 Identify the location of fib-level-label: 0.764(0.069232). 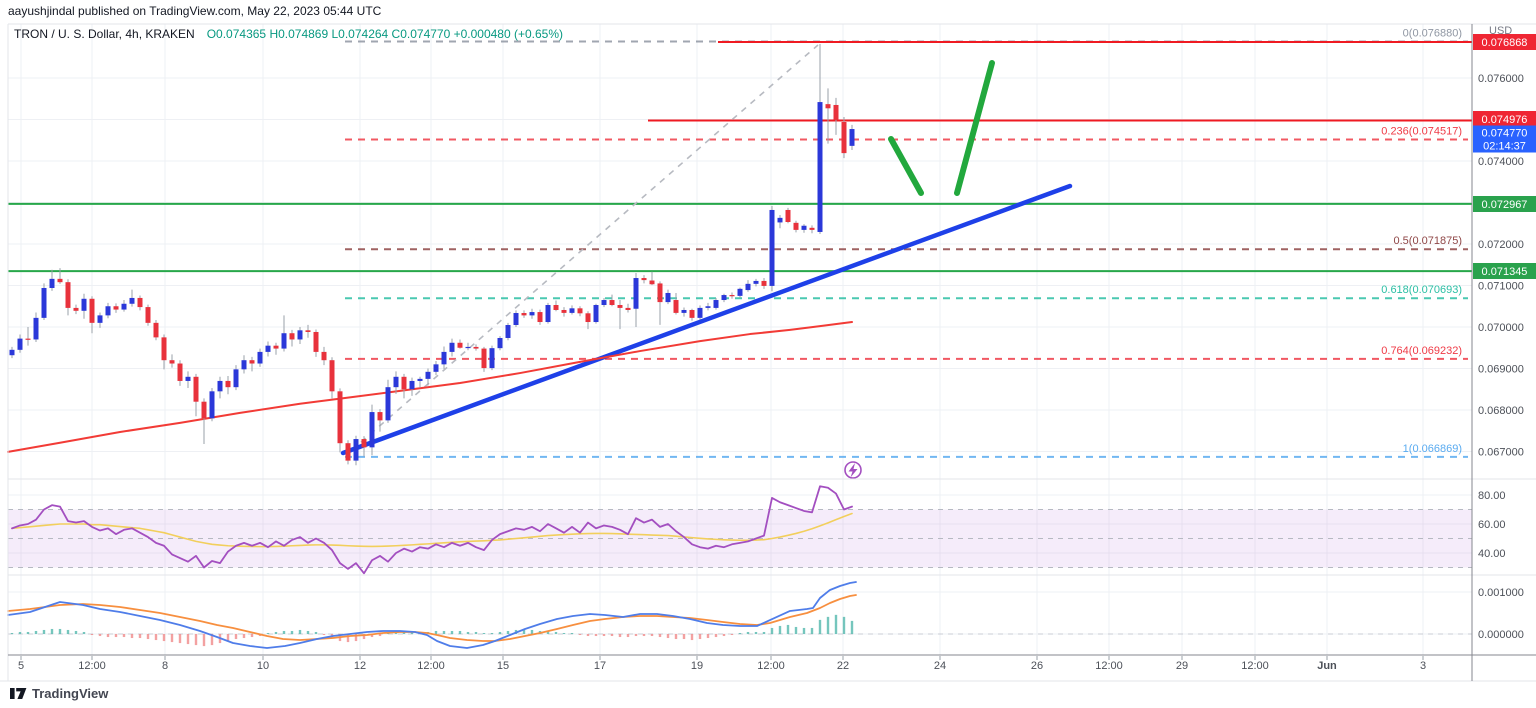
(1421, 351).